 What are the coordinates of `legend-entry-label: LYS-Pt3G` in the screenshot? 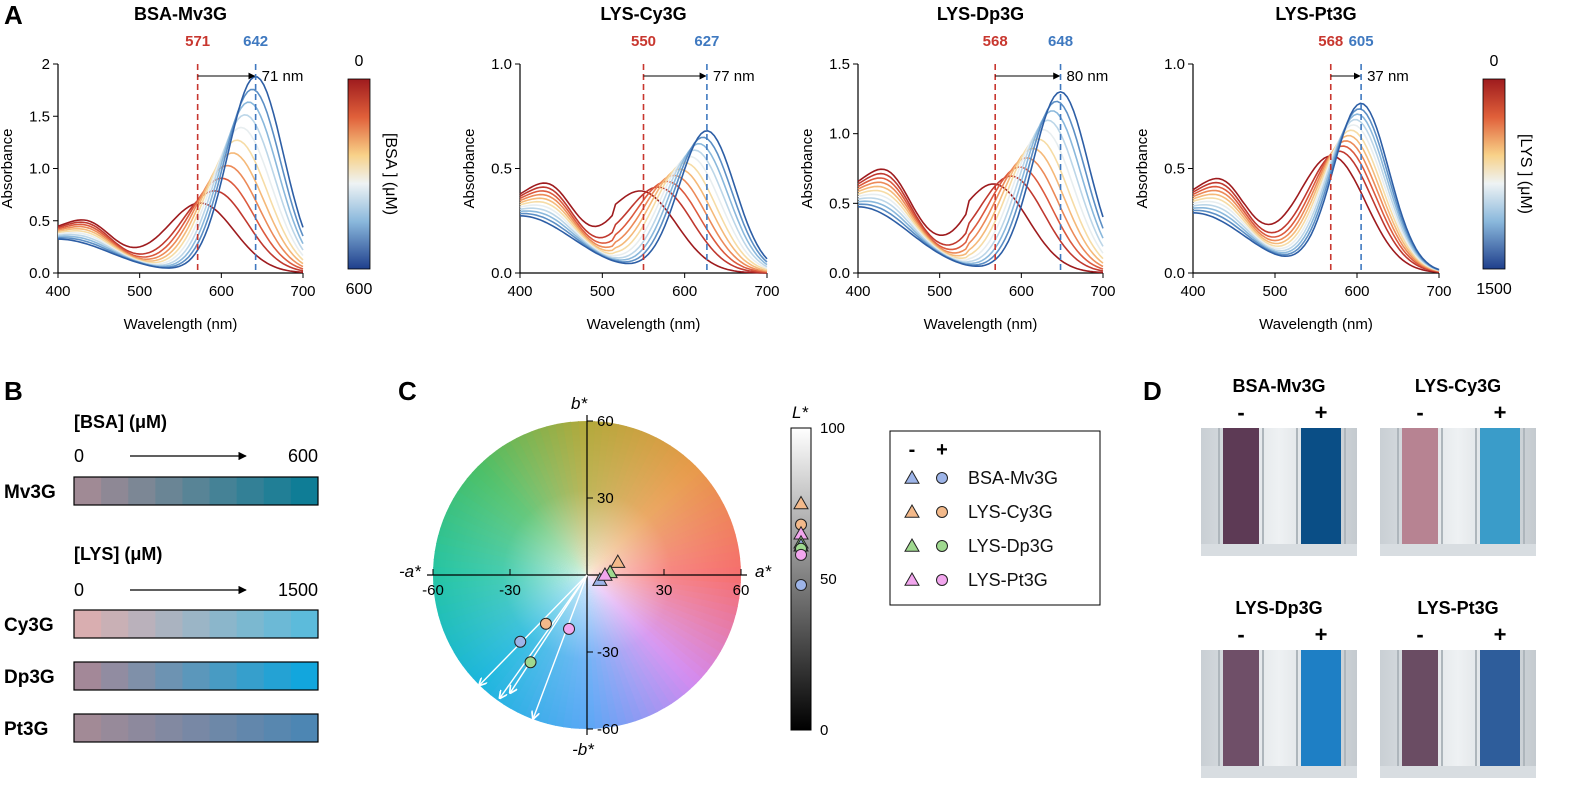 It's located at (1008, 580).